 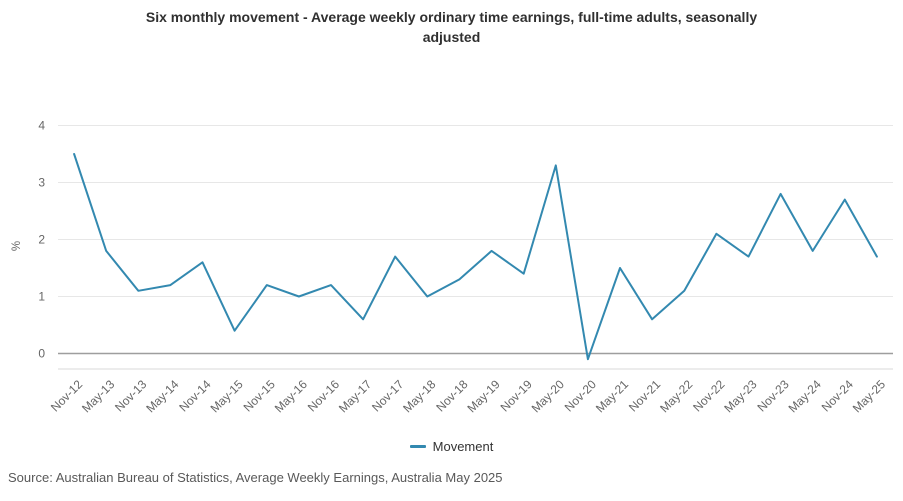 I want to click on x-tick-label: May-22, so click(x=676, y=396).